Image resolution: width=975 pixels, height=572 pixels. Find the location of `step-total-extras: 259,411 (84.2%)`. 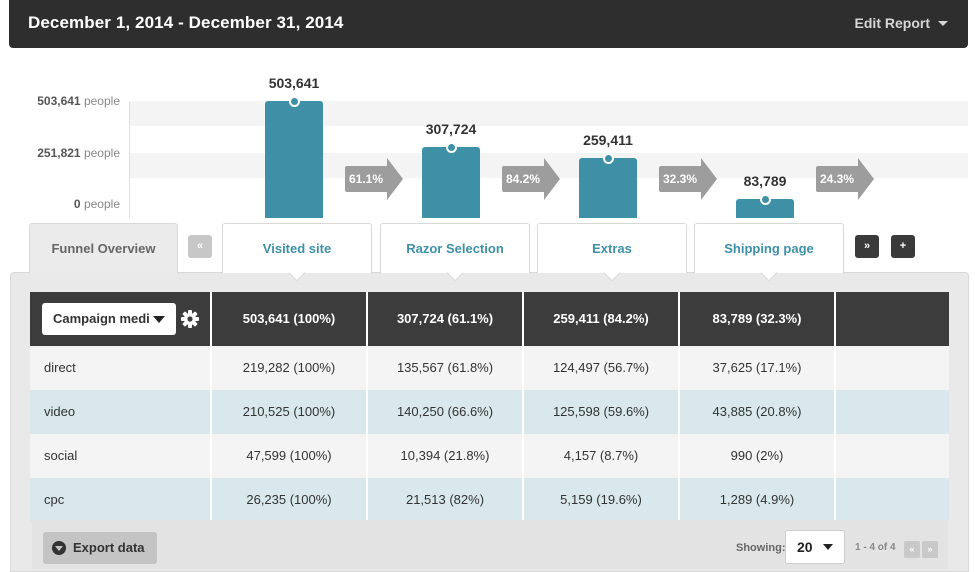

step-total-extras: 259,411 (84.2%) is located at coordinates (601, 318).